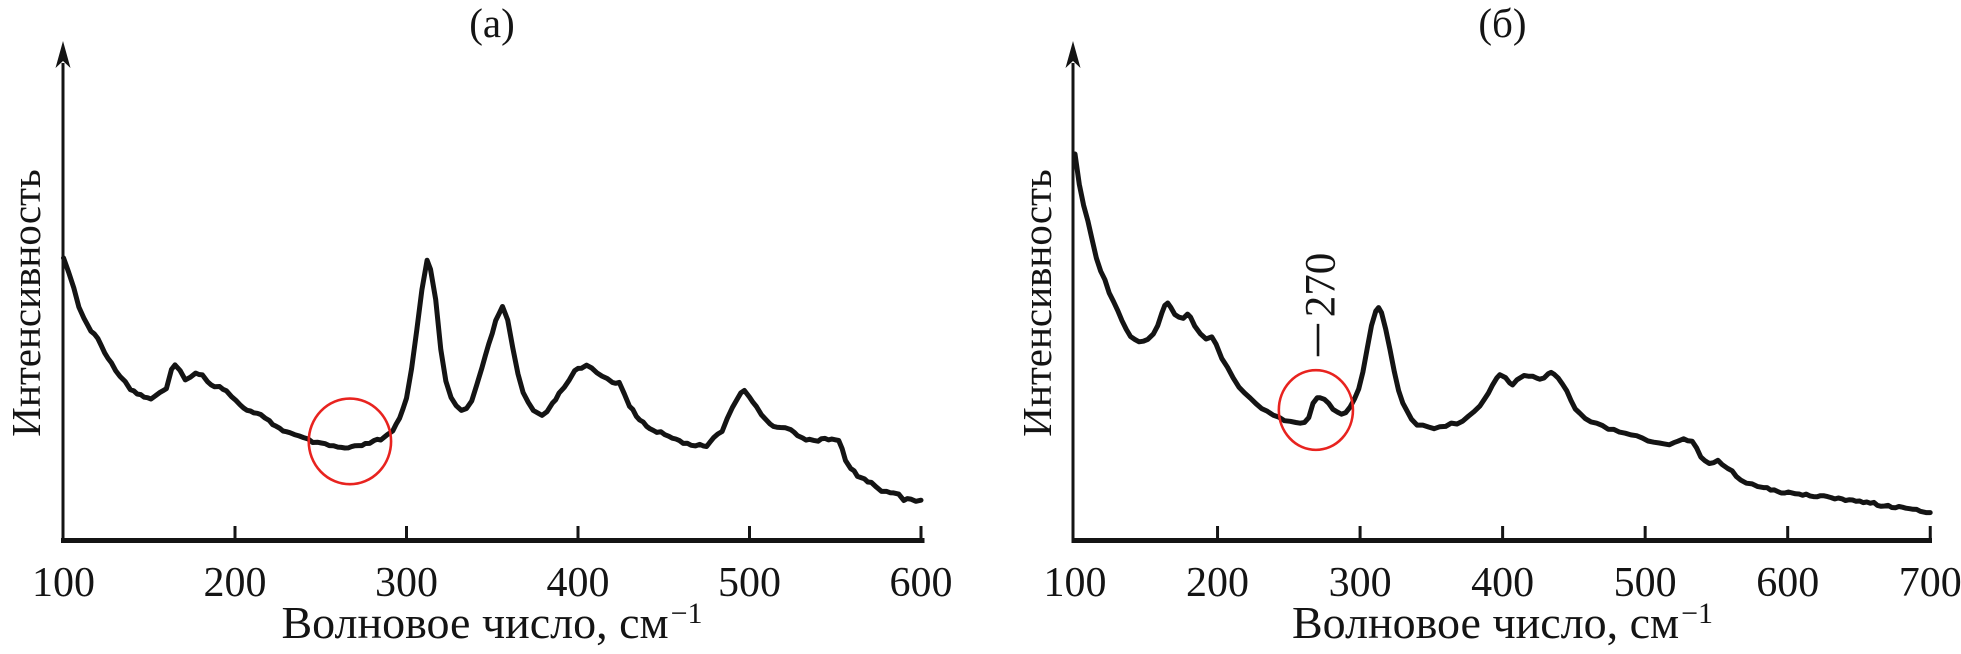 This screenshot has height=654, width=1961. I want to click on panel-a-x-axis-label: Волновое число, см−1, so click(492, 625).